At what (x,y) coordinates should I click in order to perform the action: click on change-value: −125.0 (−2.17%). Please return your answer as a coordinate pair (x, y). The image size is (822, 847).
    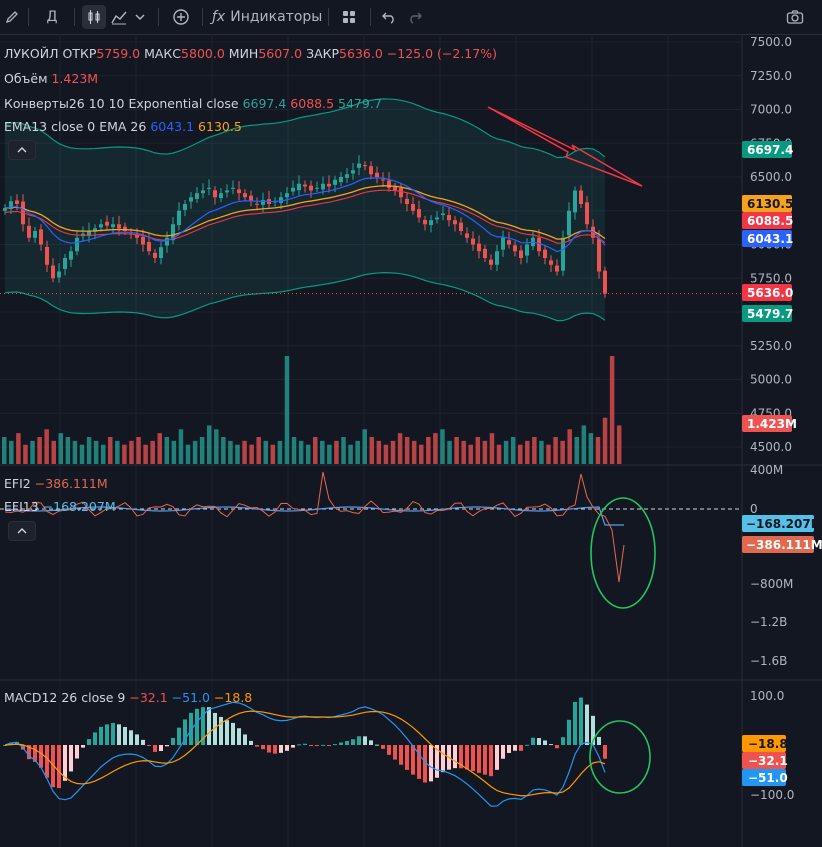
    Looking at the image, I should click on (441, 53).